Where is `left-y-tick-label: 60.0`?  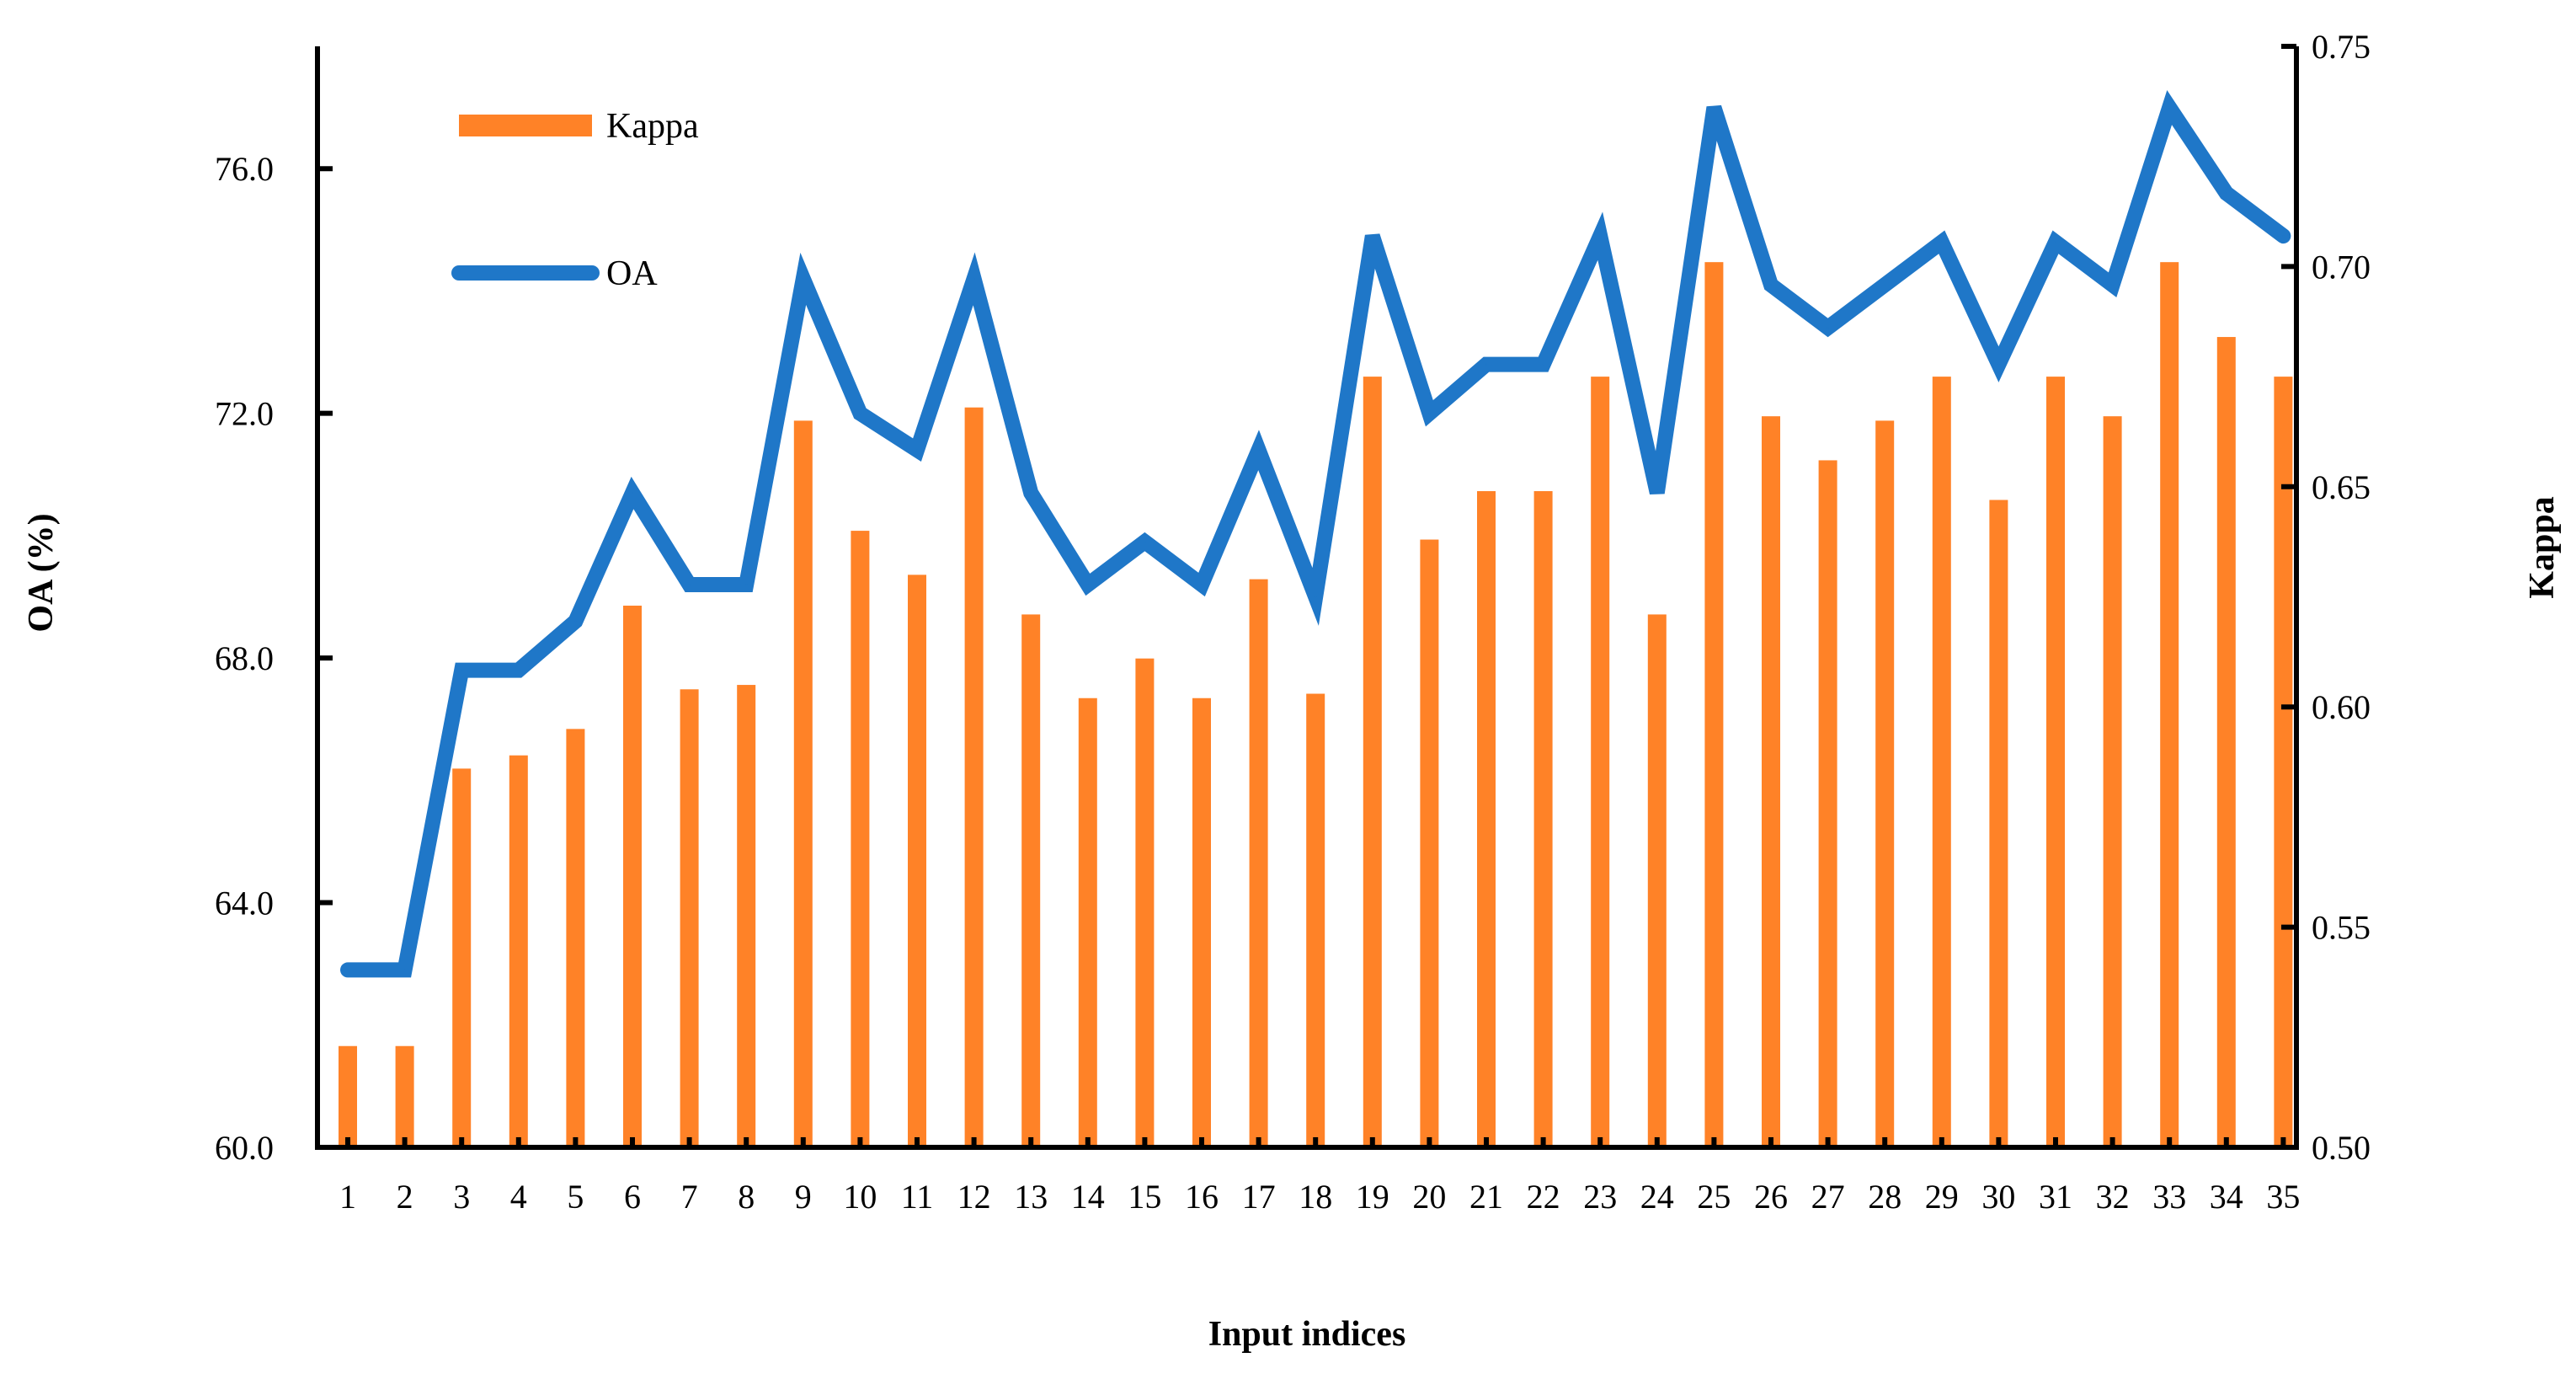
left-y-tick-label: 60.0 is located at coordinates (244, 1148).